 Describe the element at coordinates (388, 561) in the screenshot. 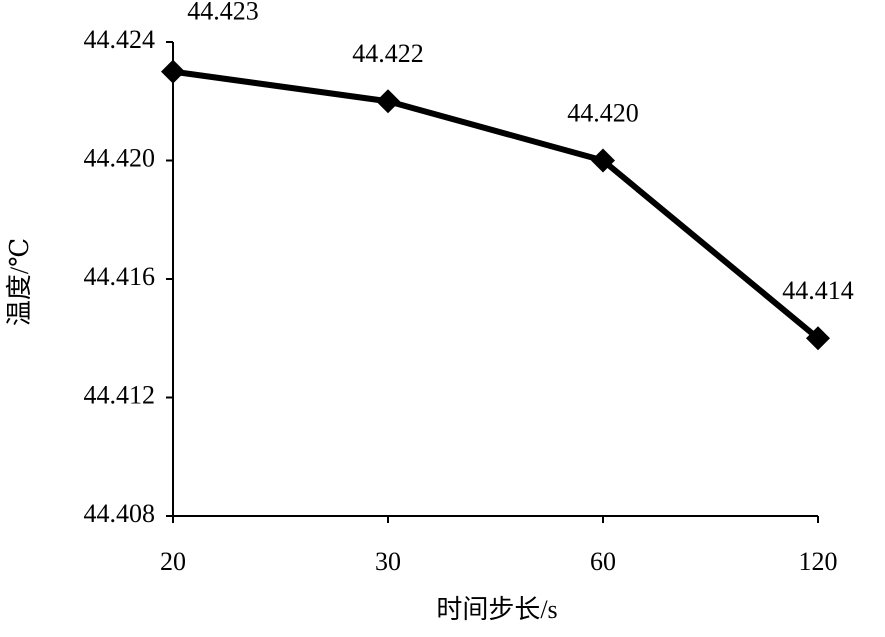

I see `x-tick-label: 30` at that location.